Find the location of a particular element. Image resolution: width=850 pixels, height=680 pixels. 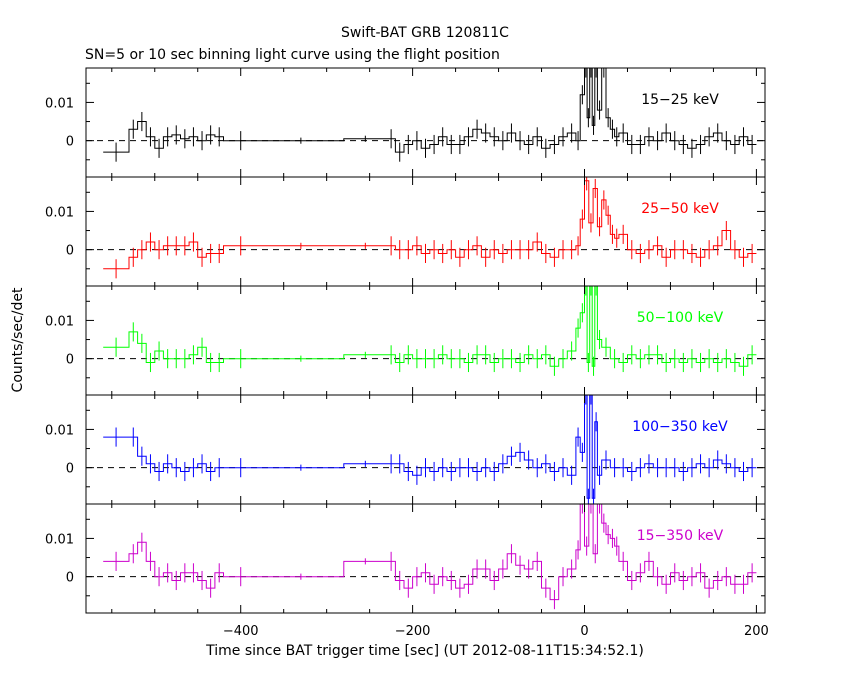

panel: 0 0.01 15−350 keV is located at coordinates (405, 558).